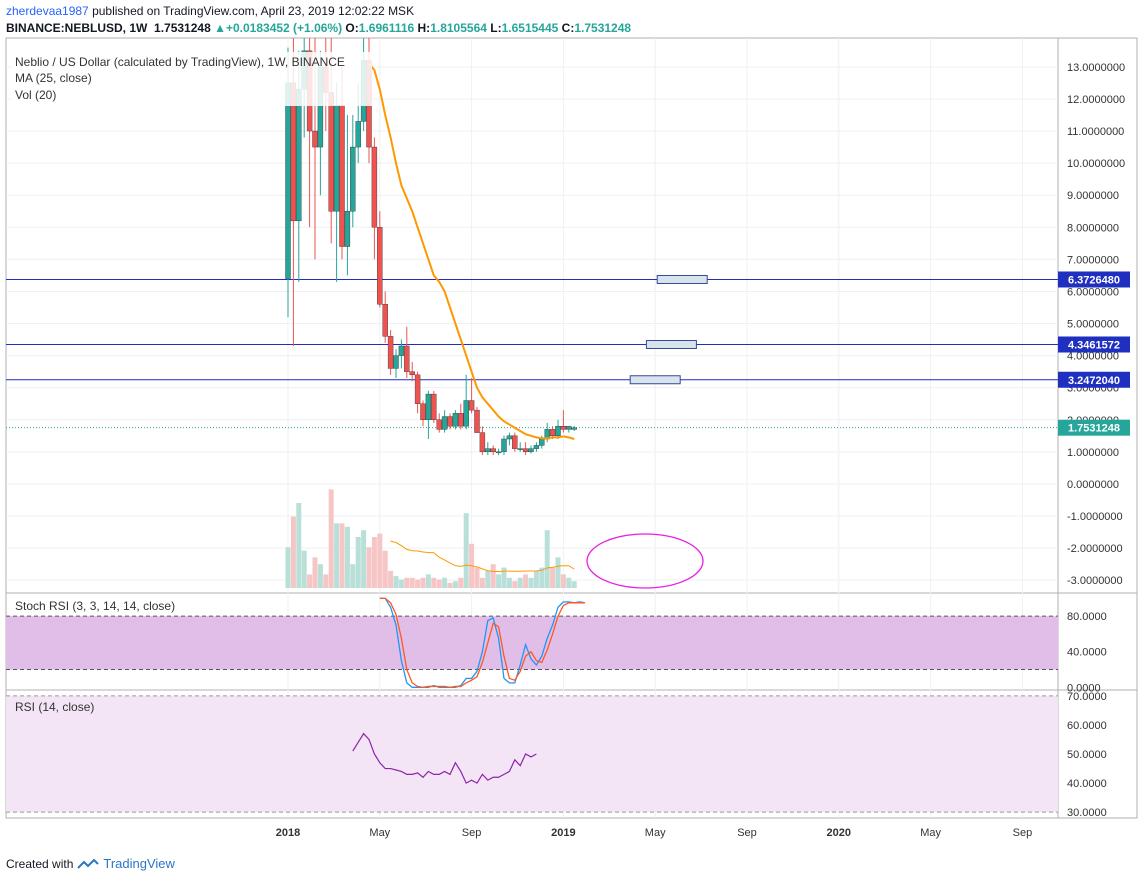 This screenshot has width=1142, height=883. I want to click on price-tick-label: -1.0000000, so click(1095, 517).